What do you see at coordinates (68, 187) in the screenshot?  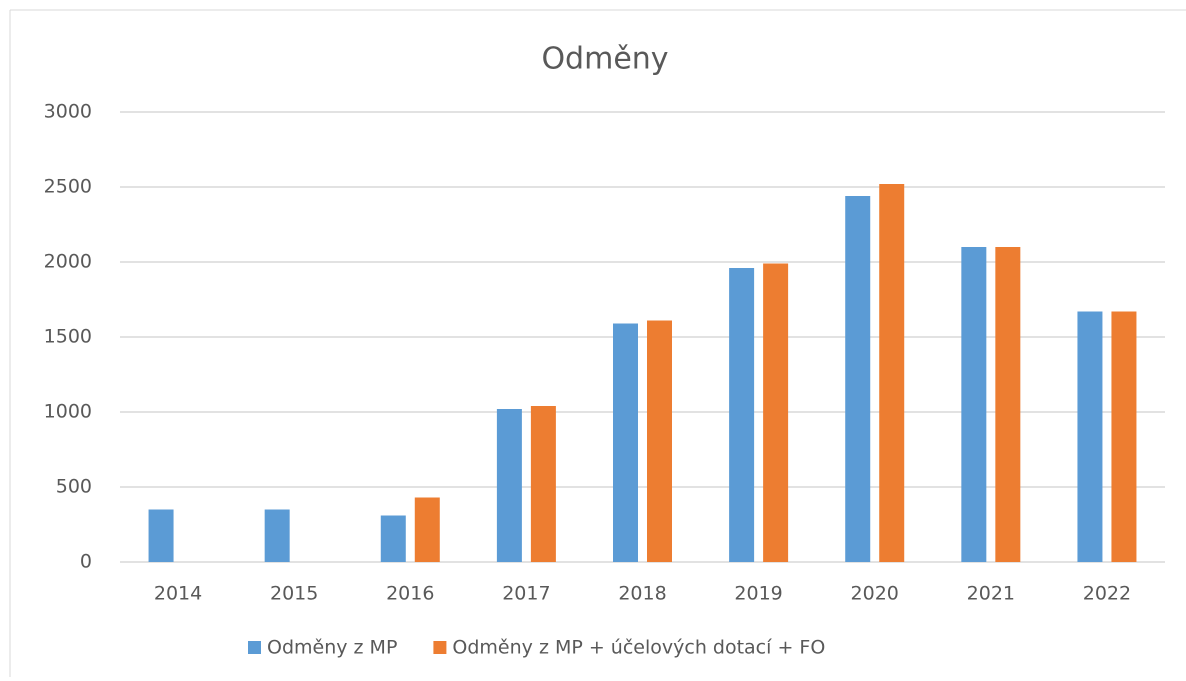 I see `y-tick-label: 2500` at bounding box center [68, 187].